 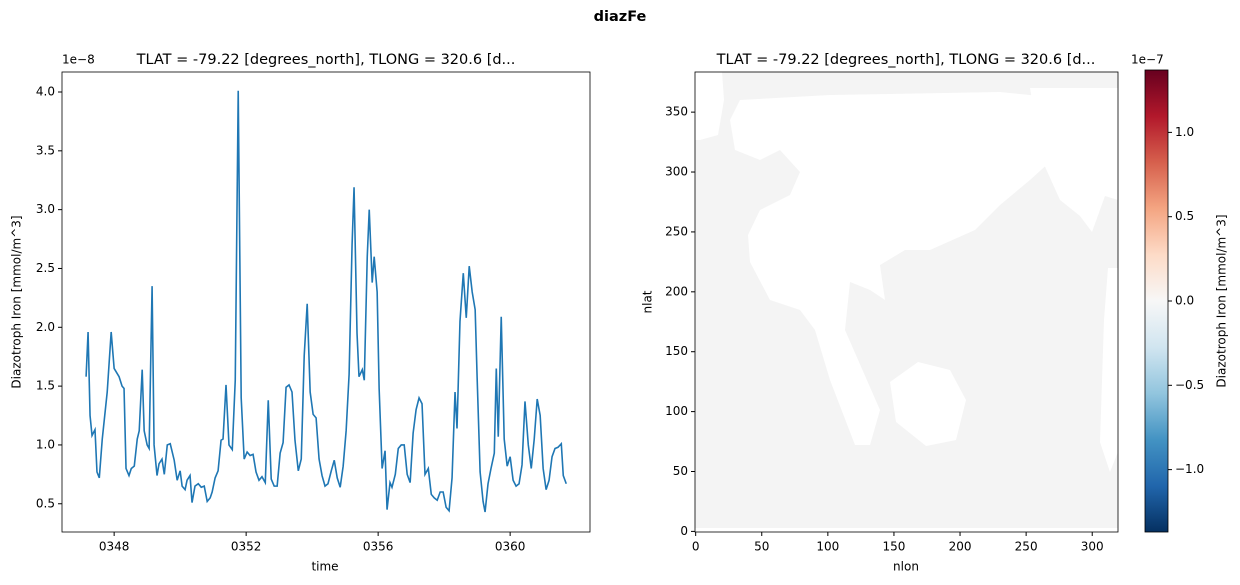 What do you see at coordinates (114, 547) in the screenshot?
I see `x-tick-label: 0348` at bounding box center [114, 547].